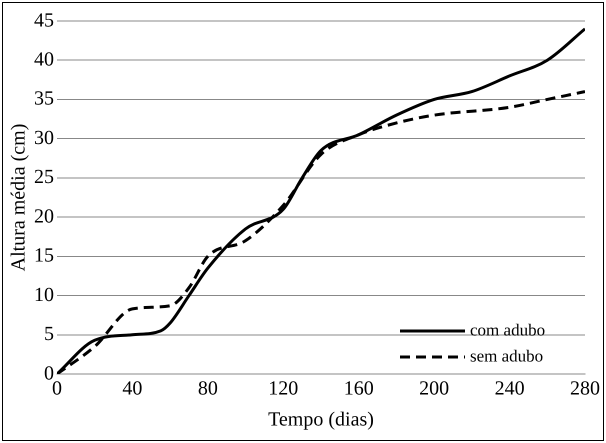 The image size is (606, 443). Describe the element at coordinates (49, 373) in the screenshot. I see `y-tick-label: 0` at that location.